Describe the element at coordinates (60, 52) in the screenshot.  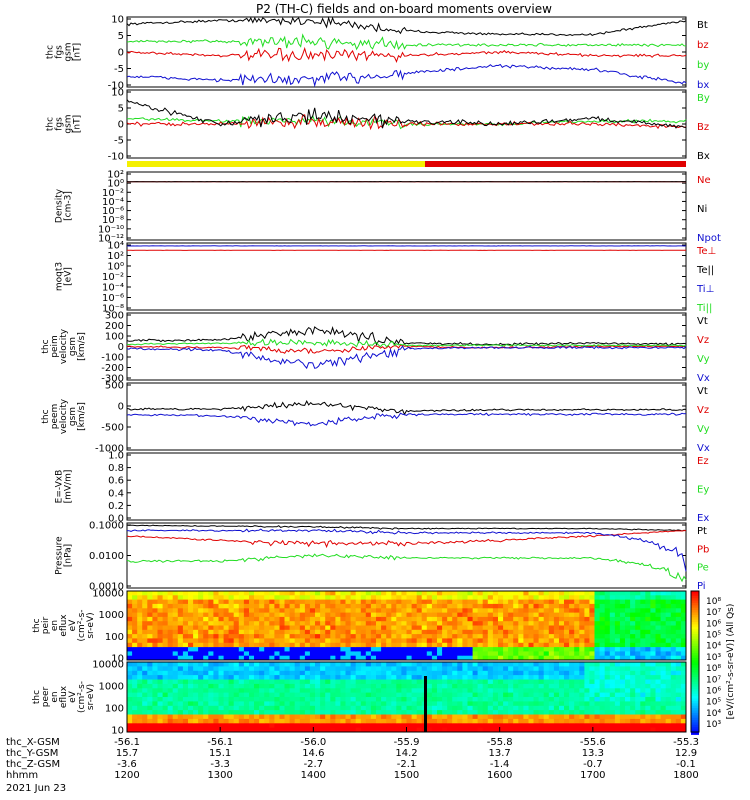
I see `ylabel-line: fgs` at that location.